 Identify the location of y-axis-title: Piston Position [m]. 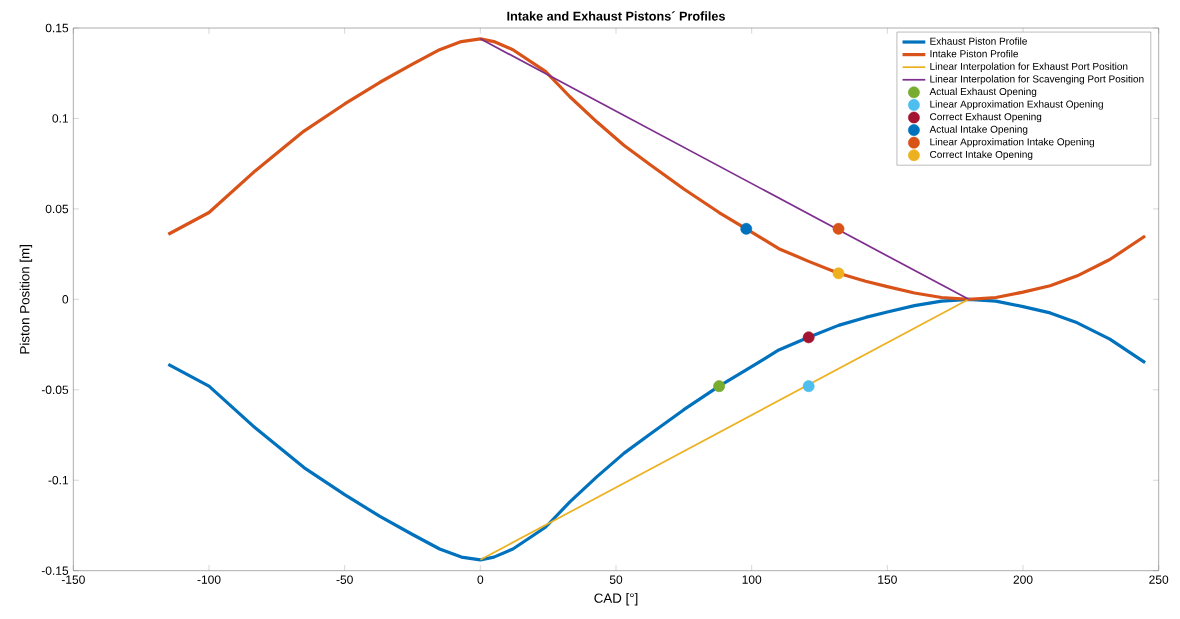
(26, 299).